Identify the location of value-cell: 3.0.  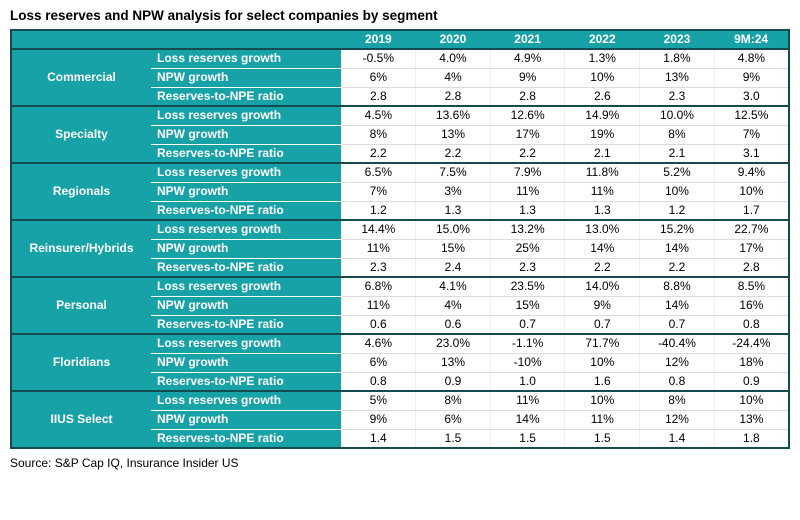
(751, 97).